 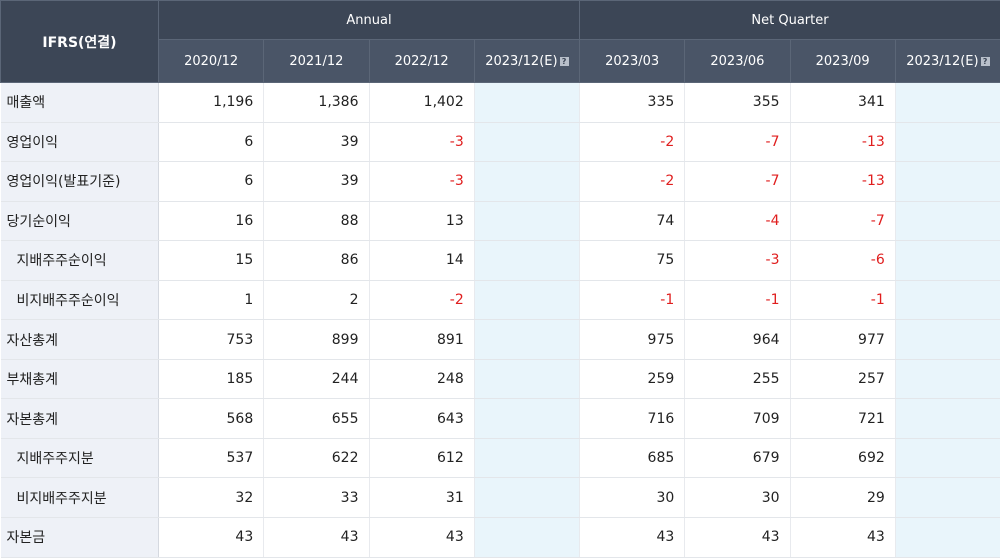 I want to click on table-cell: 13, so click(x=421, y=221).